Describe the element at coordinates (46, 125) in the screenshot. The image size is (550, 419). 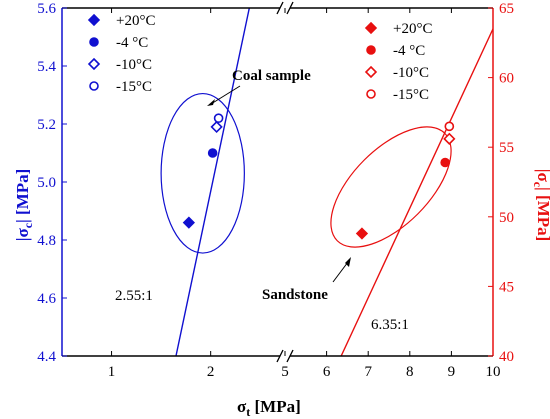
I see `y-left-tick-label: 5.2` at that location.